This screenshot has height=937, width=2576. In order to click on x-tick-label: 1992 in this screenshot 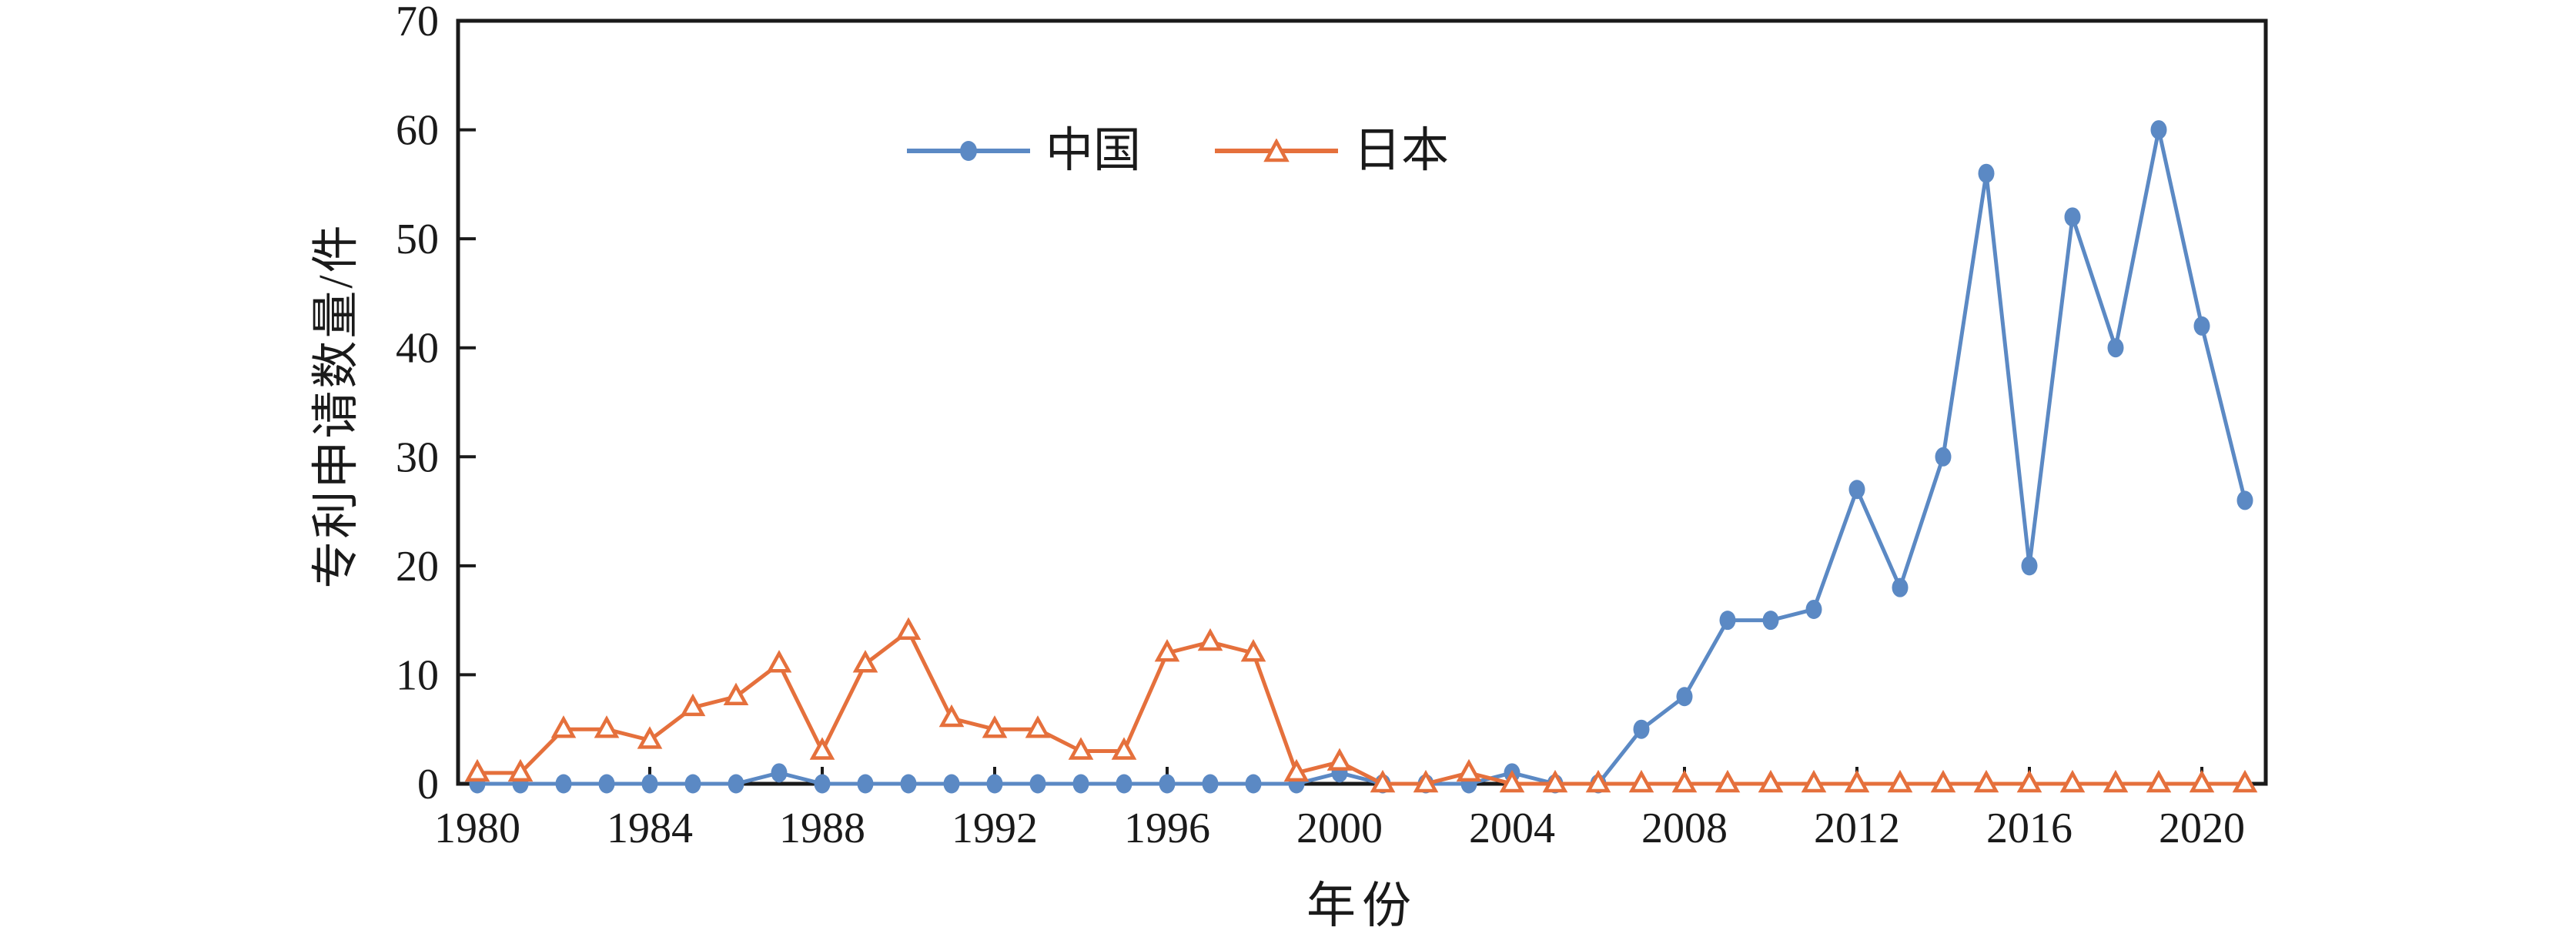, I will do `click(995, 829)`.